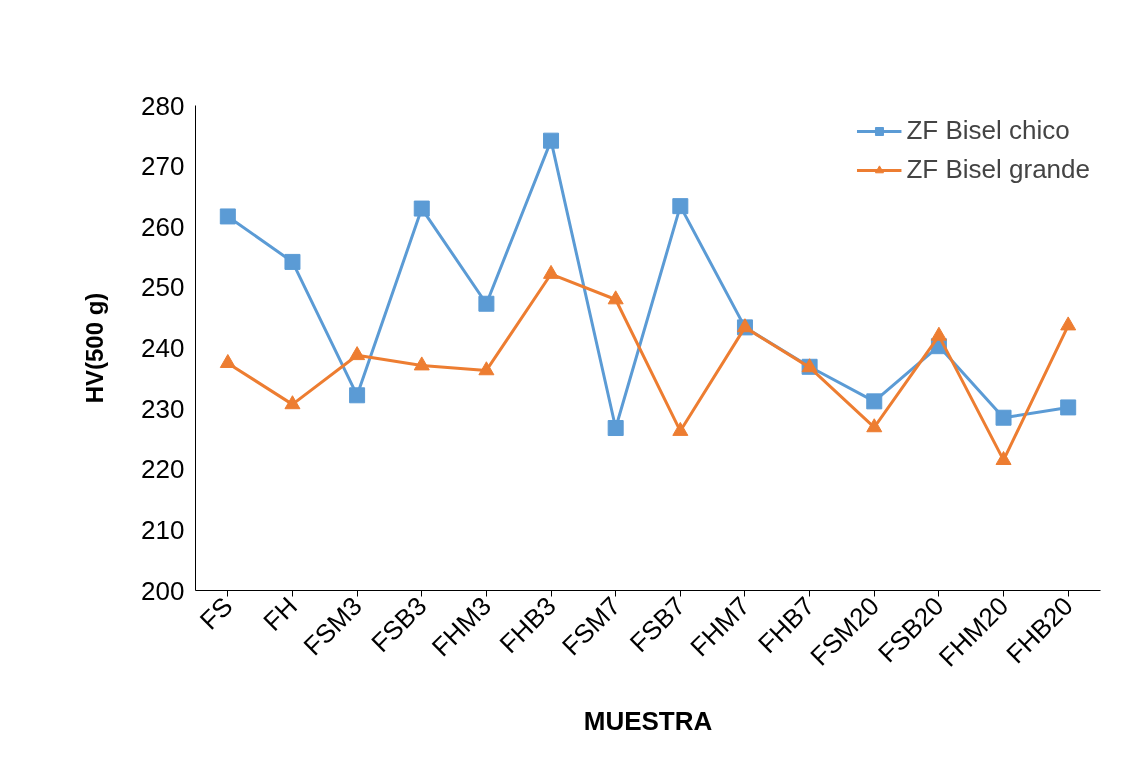  I want to click on legend-label: ZF Bisel grande, so click(998, 169).